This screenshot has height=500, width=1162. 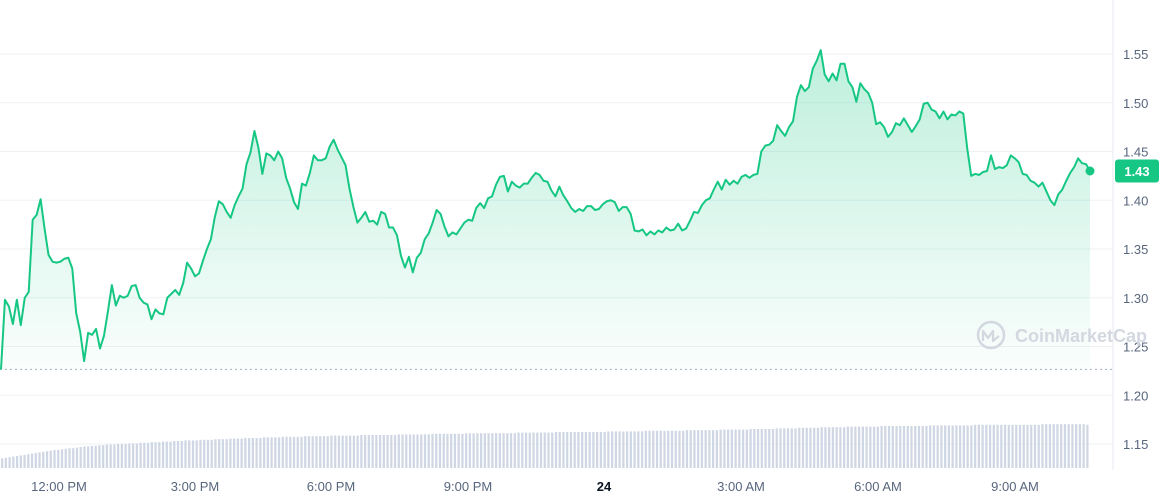 What do you see at coordinates (1081, 336) in the screenshot?
I see `watermark-text: CoinMarketCap` at bounding box center [1081, 336].